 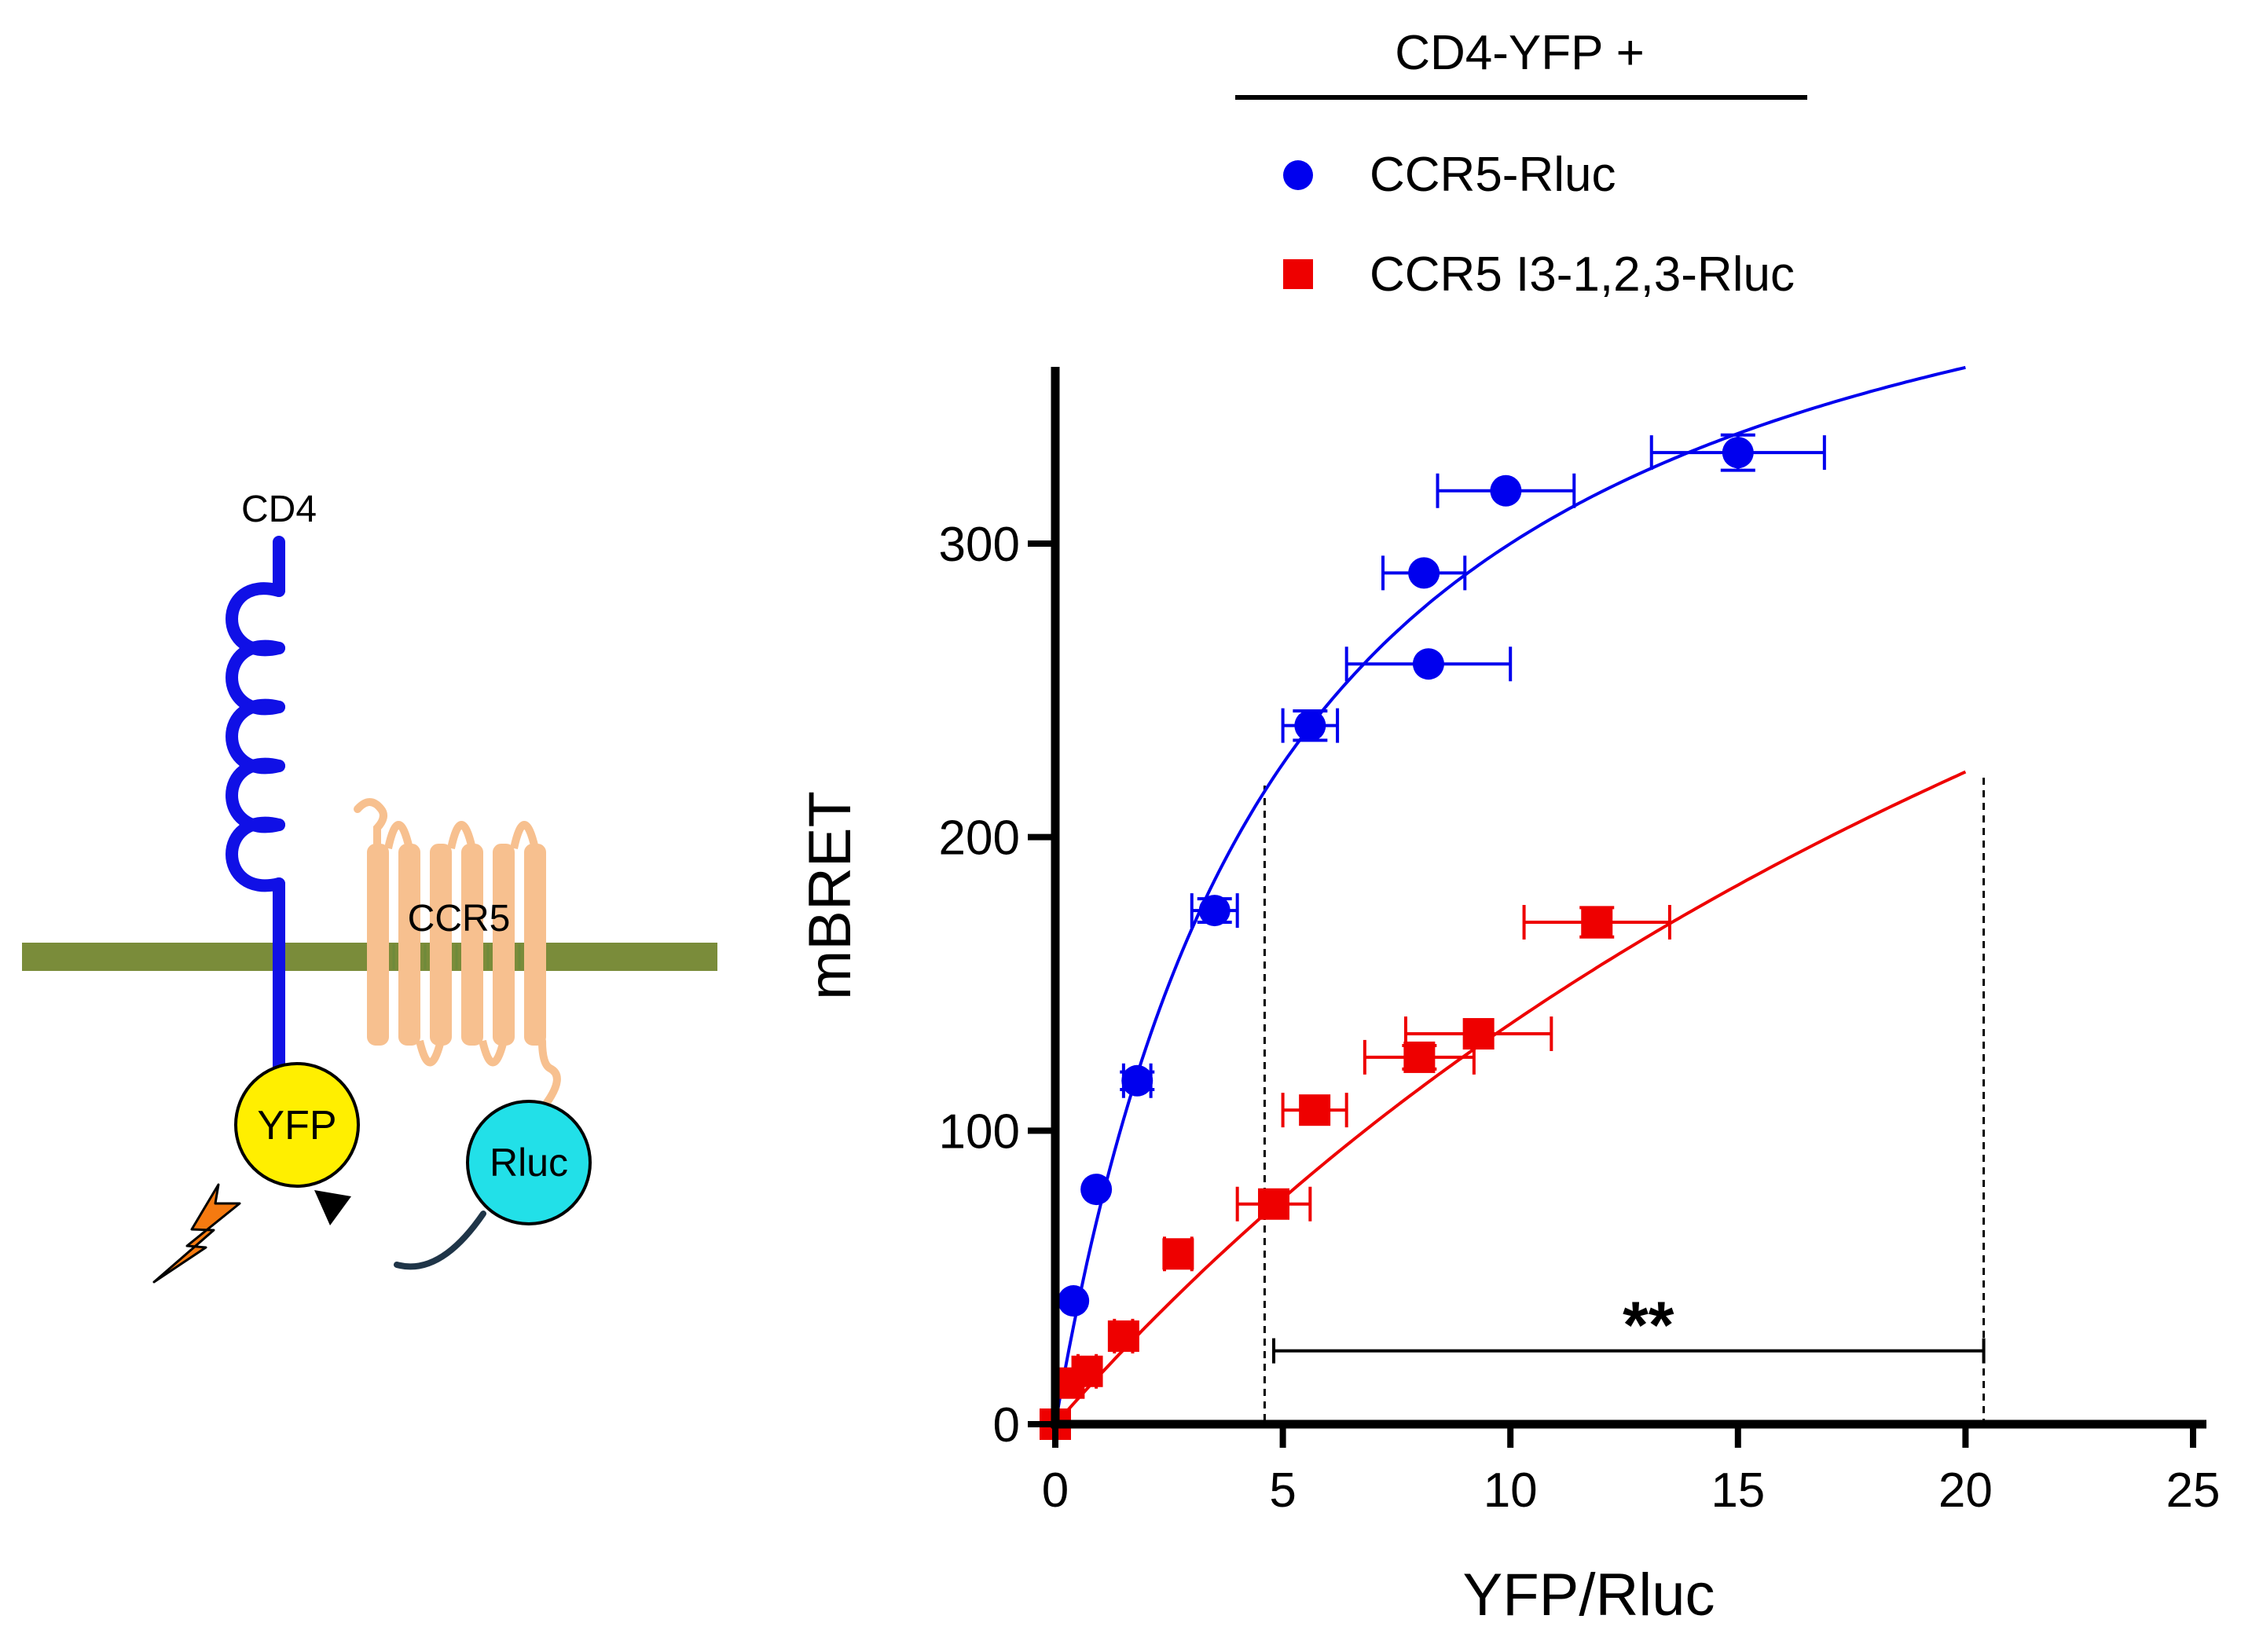 I want to click on y-axis-title: mBRET, so click(x=831, y=895).